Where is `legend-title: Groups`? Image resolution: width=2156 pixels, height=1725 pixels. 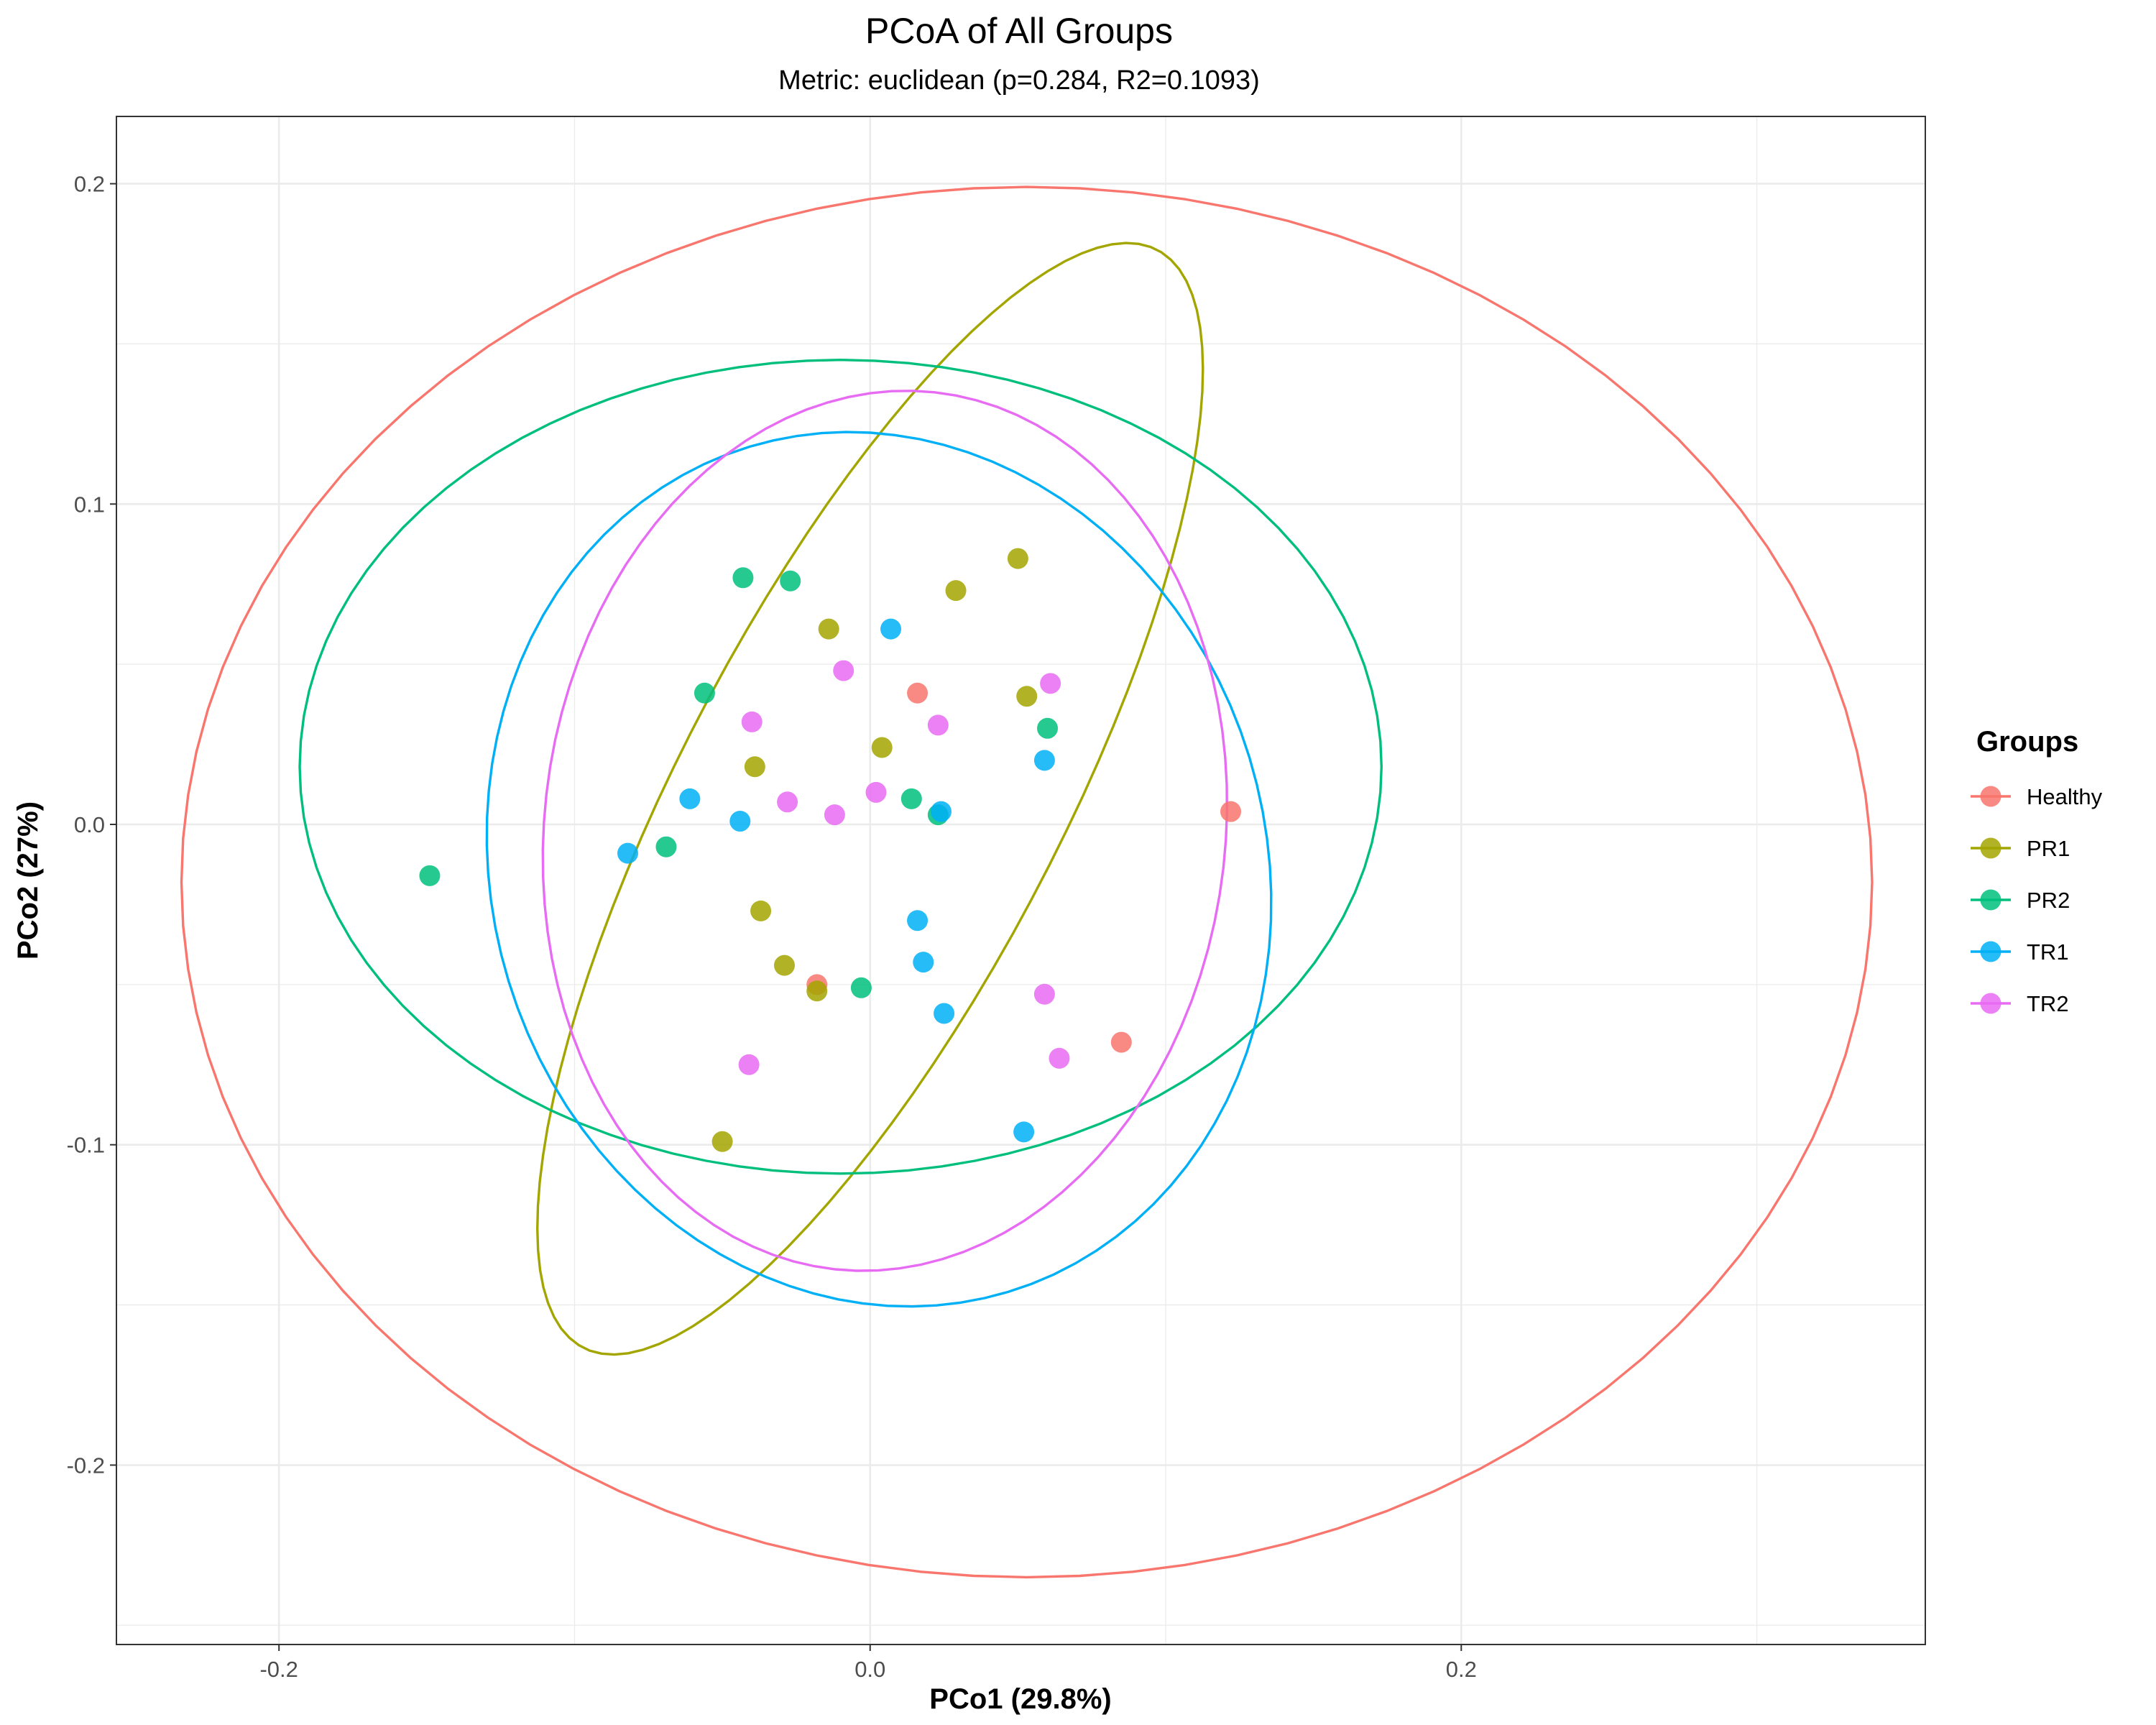 legend-title: Groups is located at coordinates (2027, 742).